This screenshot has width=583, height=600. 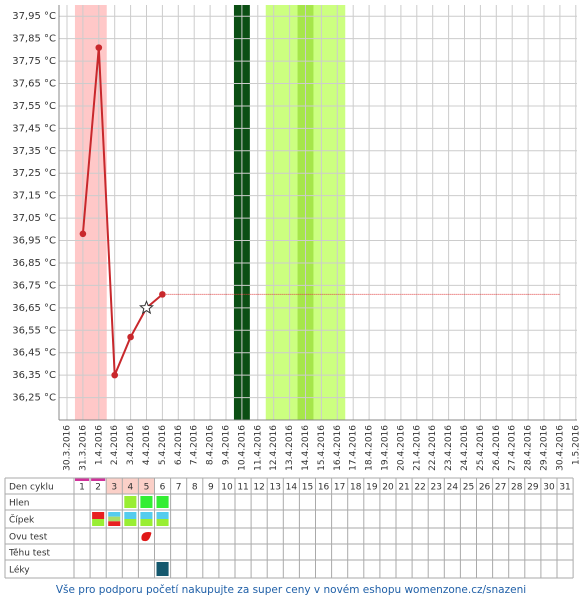 I want to click on x-tick-label: 14.4.2016, so click(x=306, y=448).